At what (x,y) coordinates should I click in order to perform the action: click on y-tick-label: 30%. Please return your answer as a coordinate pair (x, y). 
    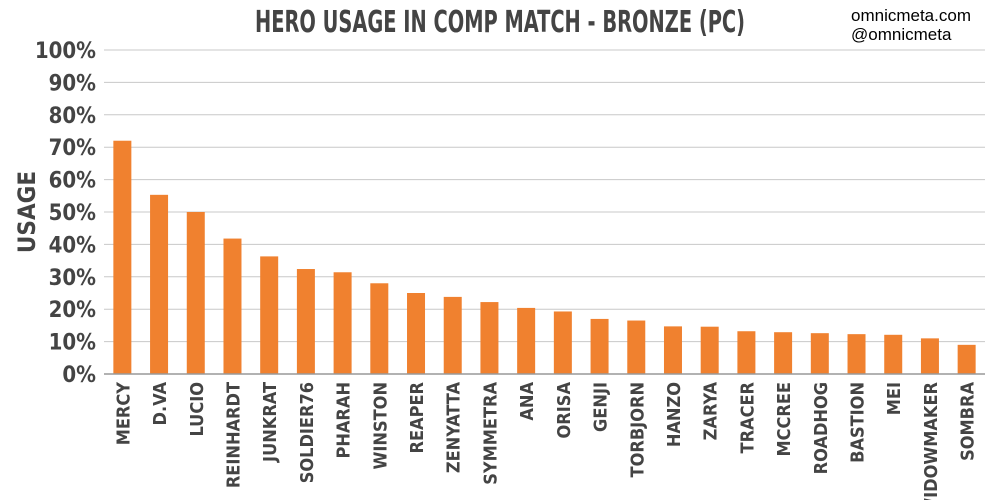
    Looking at the image, I should click on (73, 278).